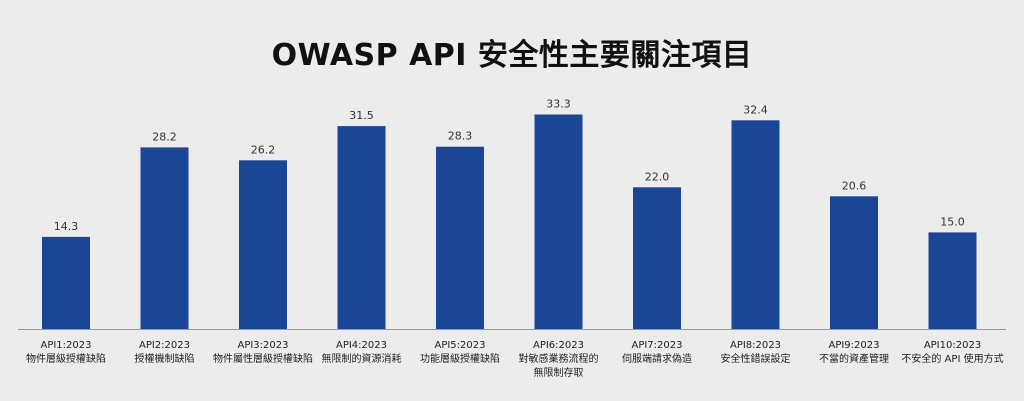 The image size is (1024, 401). I want to click on category-code-7: API7:2023, so click(656, 345).